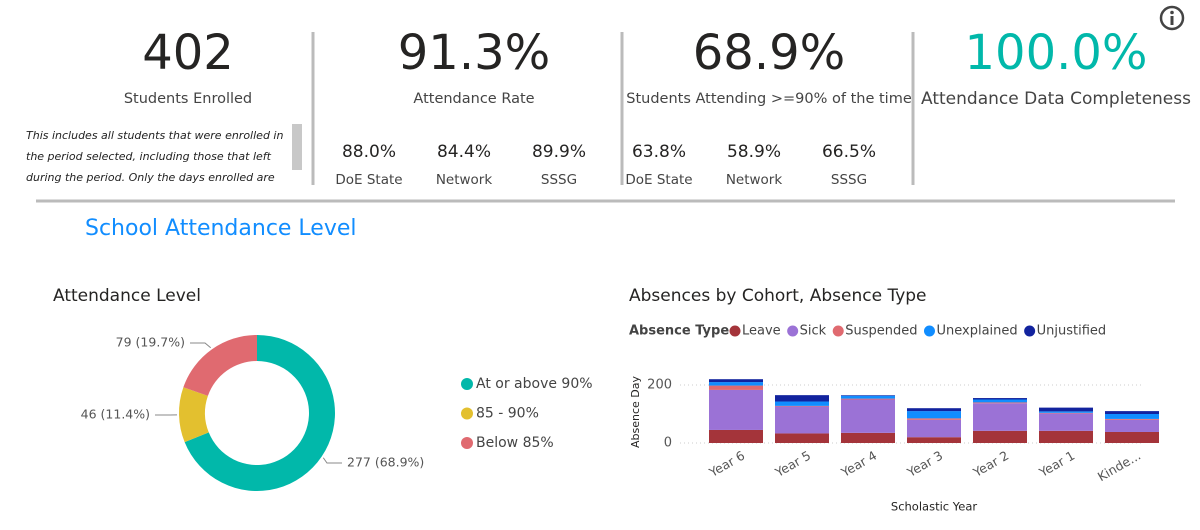  I want to click on y-tick-label: 200, so click(659, 385).